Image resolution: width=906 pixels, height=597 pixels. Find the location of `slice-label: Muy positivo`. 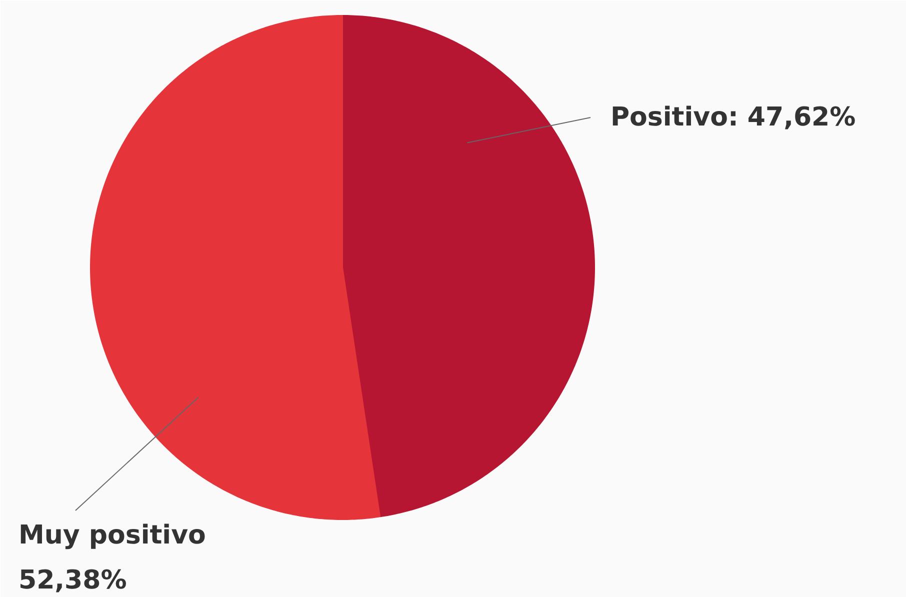

slice-label: Muy positivo is located at coordinates (112, 535).